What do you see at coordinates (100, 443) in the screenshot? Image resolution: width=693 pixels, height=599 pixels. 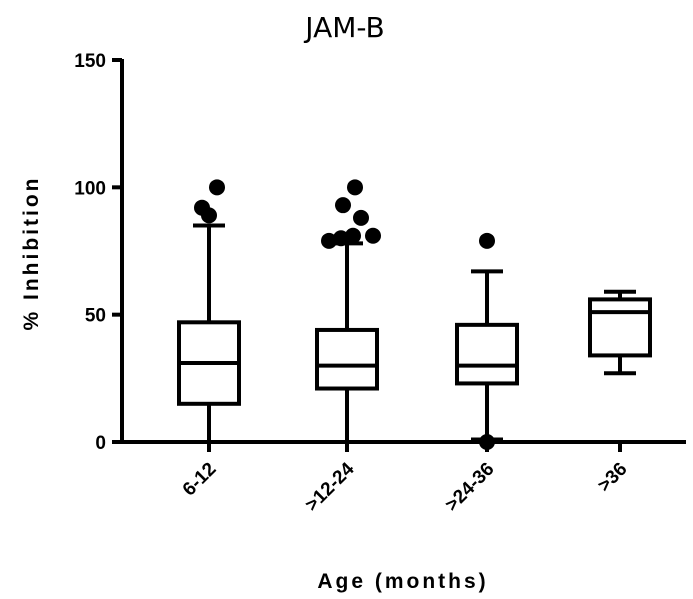 I see `y-tick-label: 0` at bounding box center [100, 443].